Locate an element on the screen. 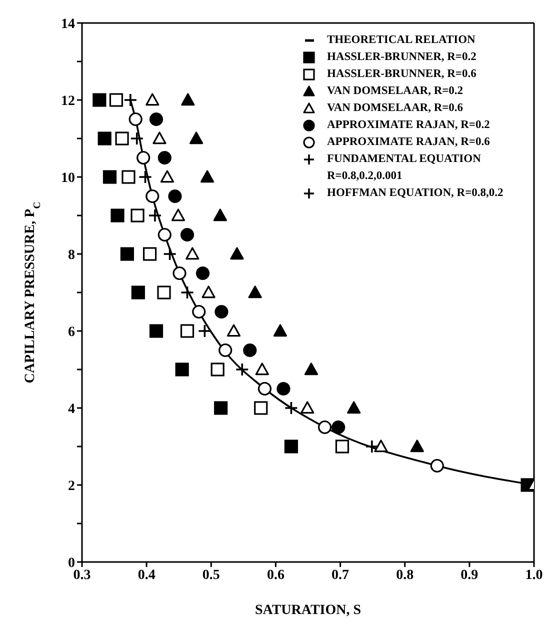 The height and width of the screenshot is (644, 559). y-tick-label: 2 is located at coordinates (71, 486).